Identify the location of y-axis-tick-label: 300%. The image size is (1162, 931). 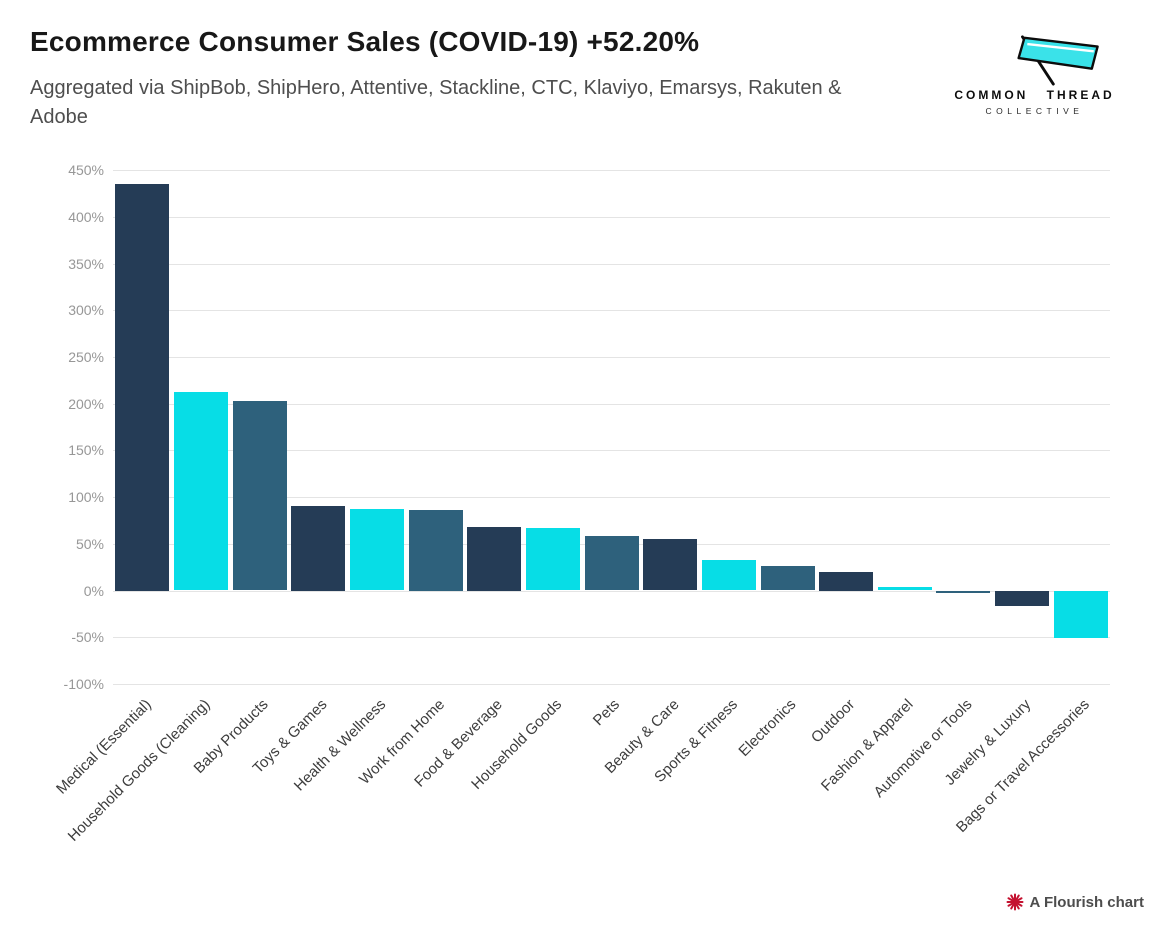
(86, 310).